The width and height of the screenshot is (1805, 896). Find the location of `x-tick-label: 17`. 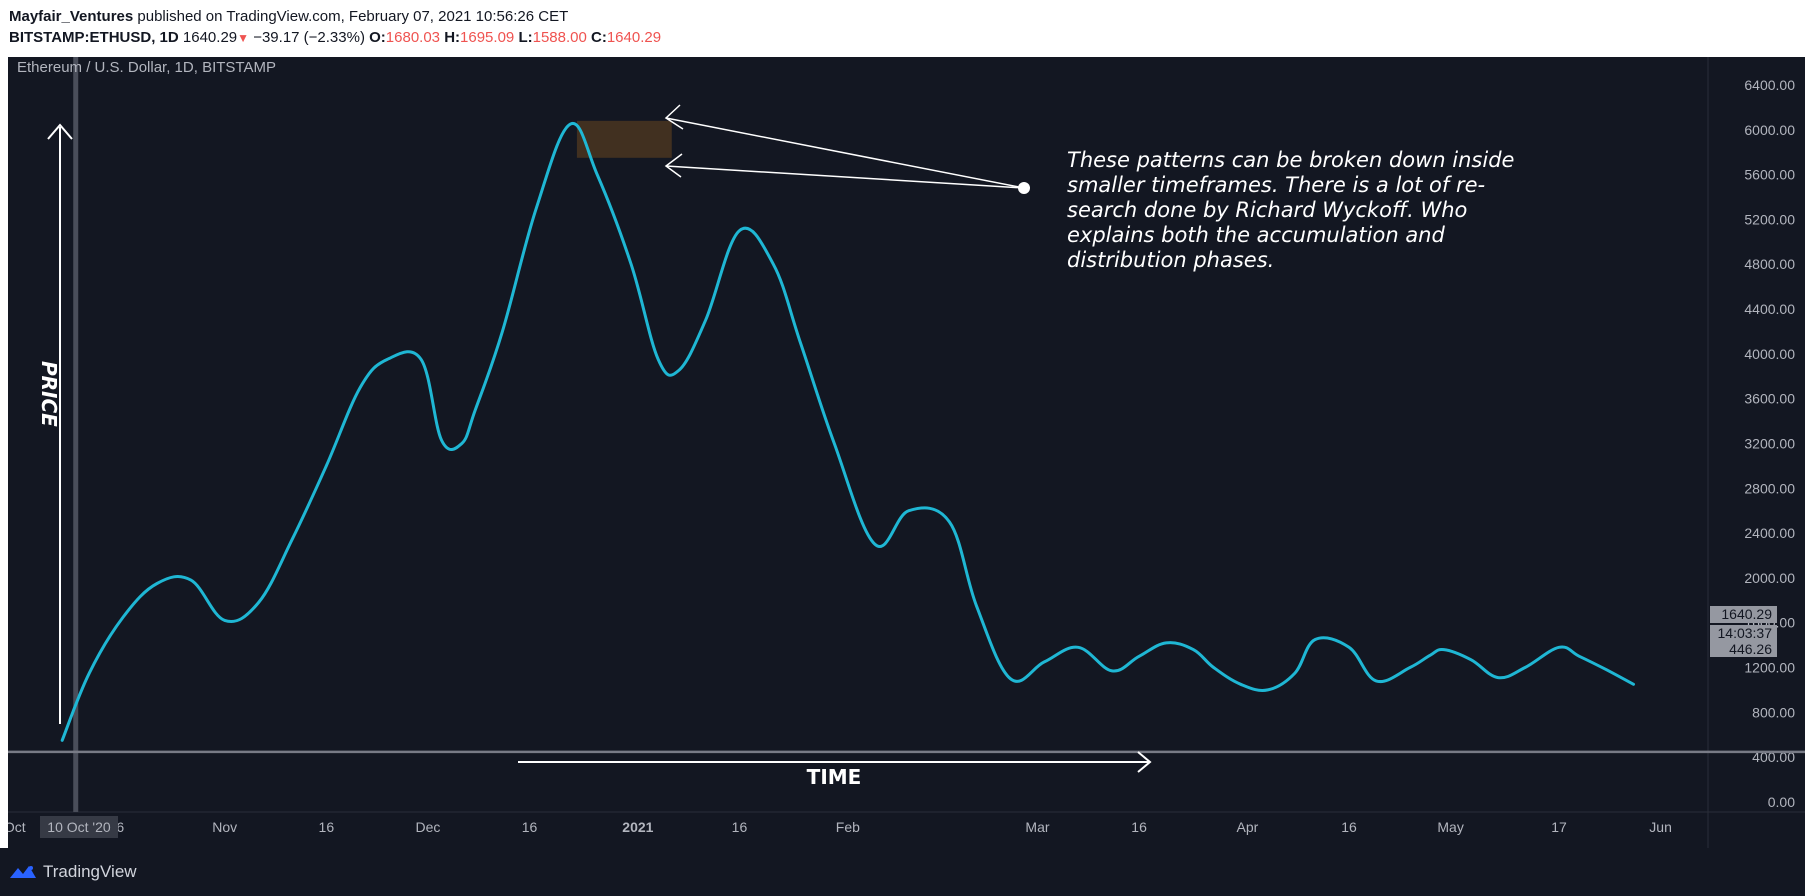

x-tick-label: 17 is located at coordinates (1559, 827).